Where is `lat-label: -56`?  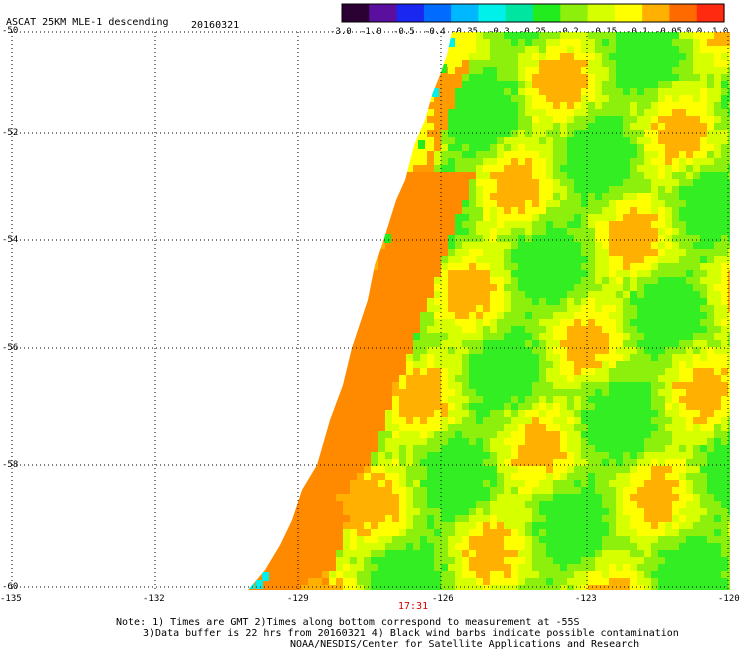
lat-label: -56 is located at coordinates (10, 348).